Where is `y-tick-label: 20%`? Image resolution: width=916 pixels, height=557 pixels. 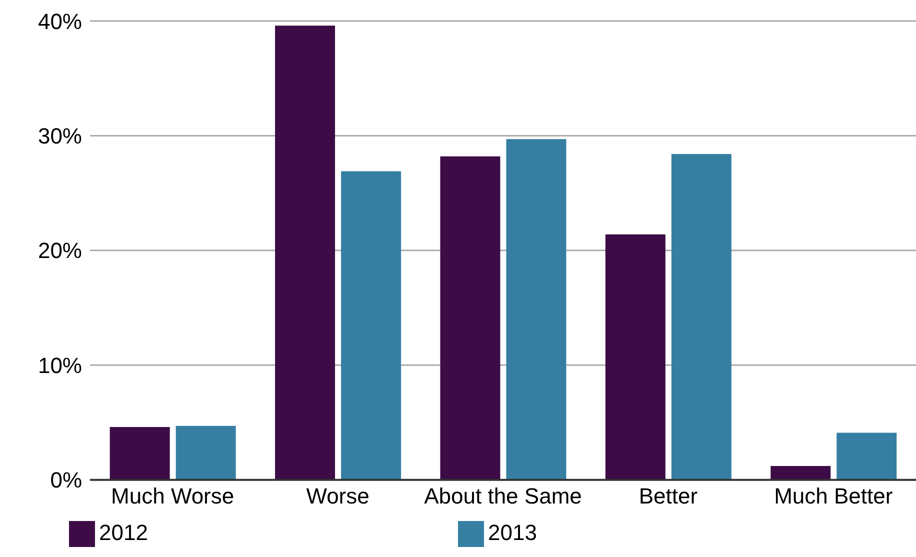 y-tick-label: 20% is located at coordinates (60, 251).